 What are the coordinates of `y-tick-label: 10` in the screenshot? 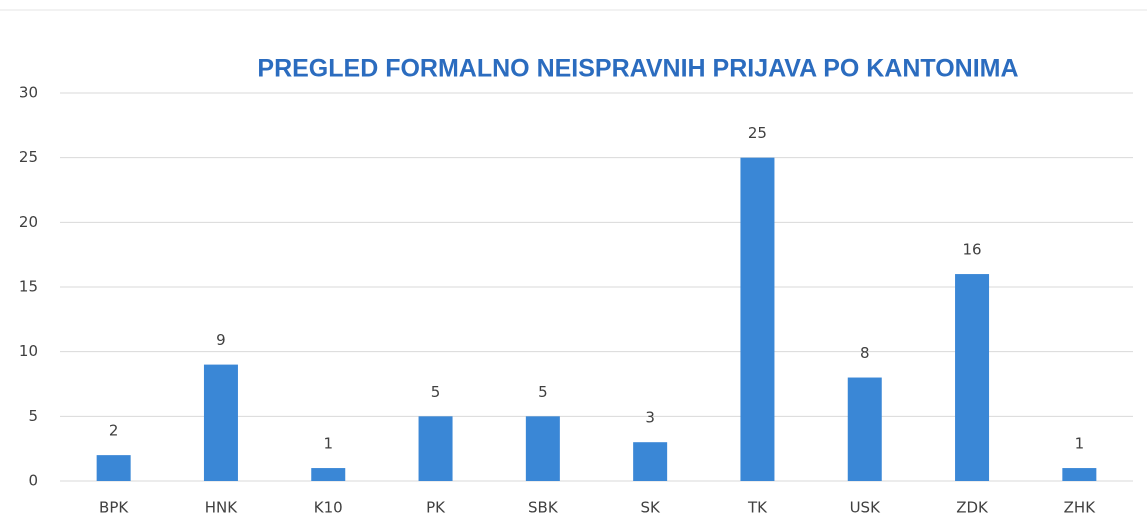 It's located at (28, 351).